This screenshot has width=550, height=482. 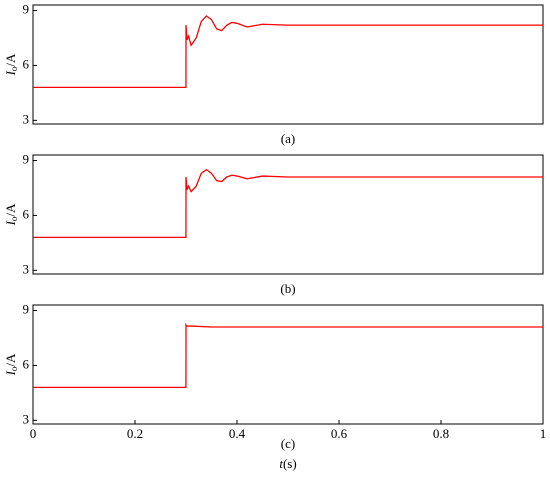 What do you see at coordinates (33, 433) in the screenshot?
I see `x-tick-label: 0` at bounding box center [33, 433].